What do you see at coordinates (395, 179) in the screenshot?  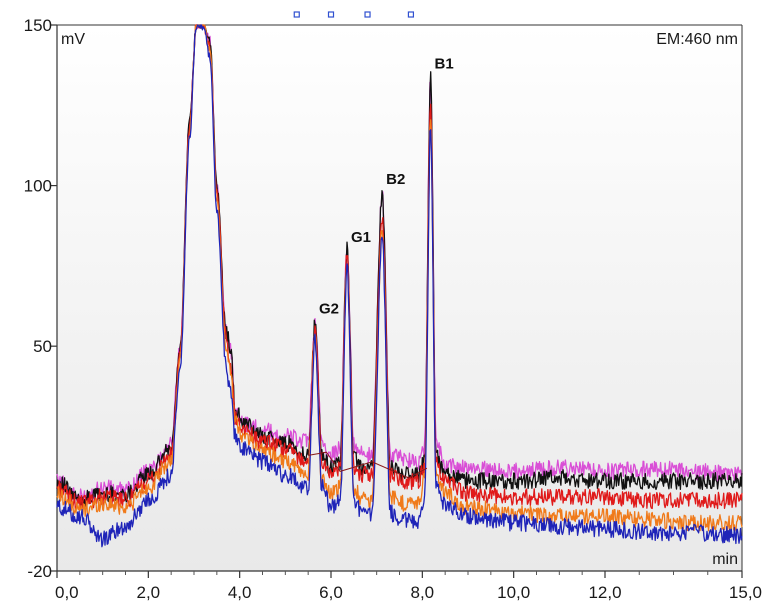 I see `peak-label: B2` at bounding box center [395, 179].